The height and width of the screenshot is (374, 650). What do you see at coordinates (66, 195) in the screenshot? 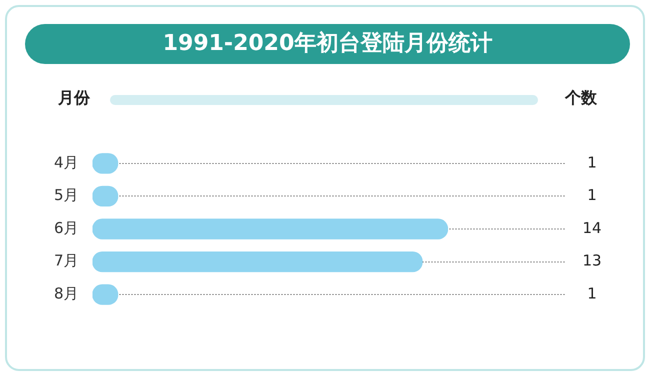
I see `y-tick-label: 5月` at bounding box center [66, 195].